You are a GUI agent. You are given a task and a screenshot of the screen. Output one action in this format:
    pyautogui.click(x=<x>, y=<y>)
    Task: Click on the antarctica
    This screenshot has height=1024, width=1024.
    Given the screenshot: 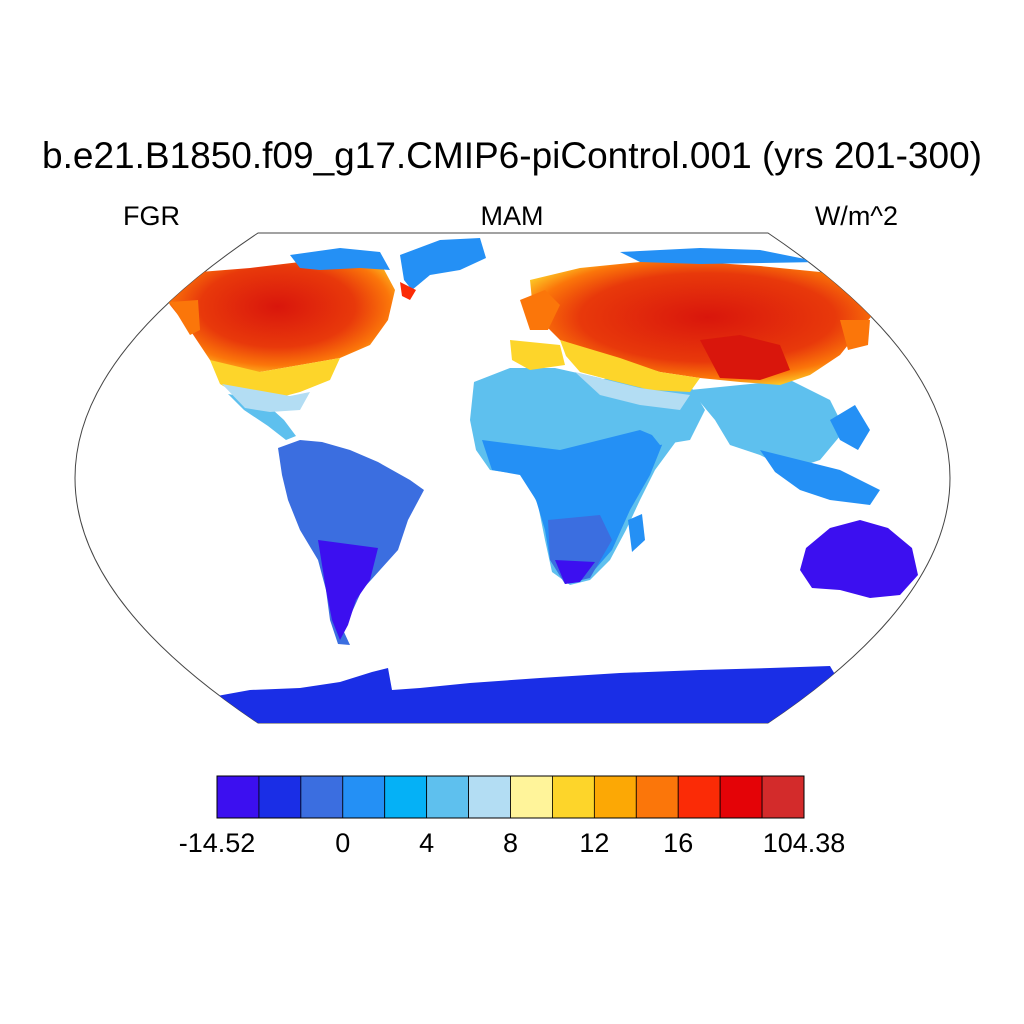 What is the action you would take?
    pyautogui.click(x=522, y=694)
    